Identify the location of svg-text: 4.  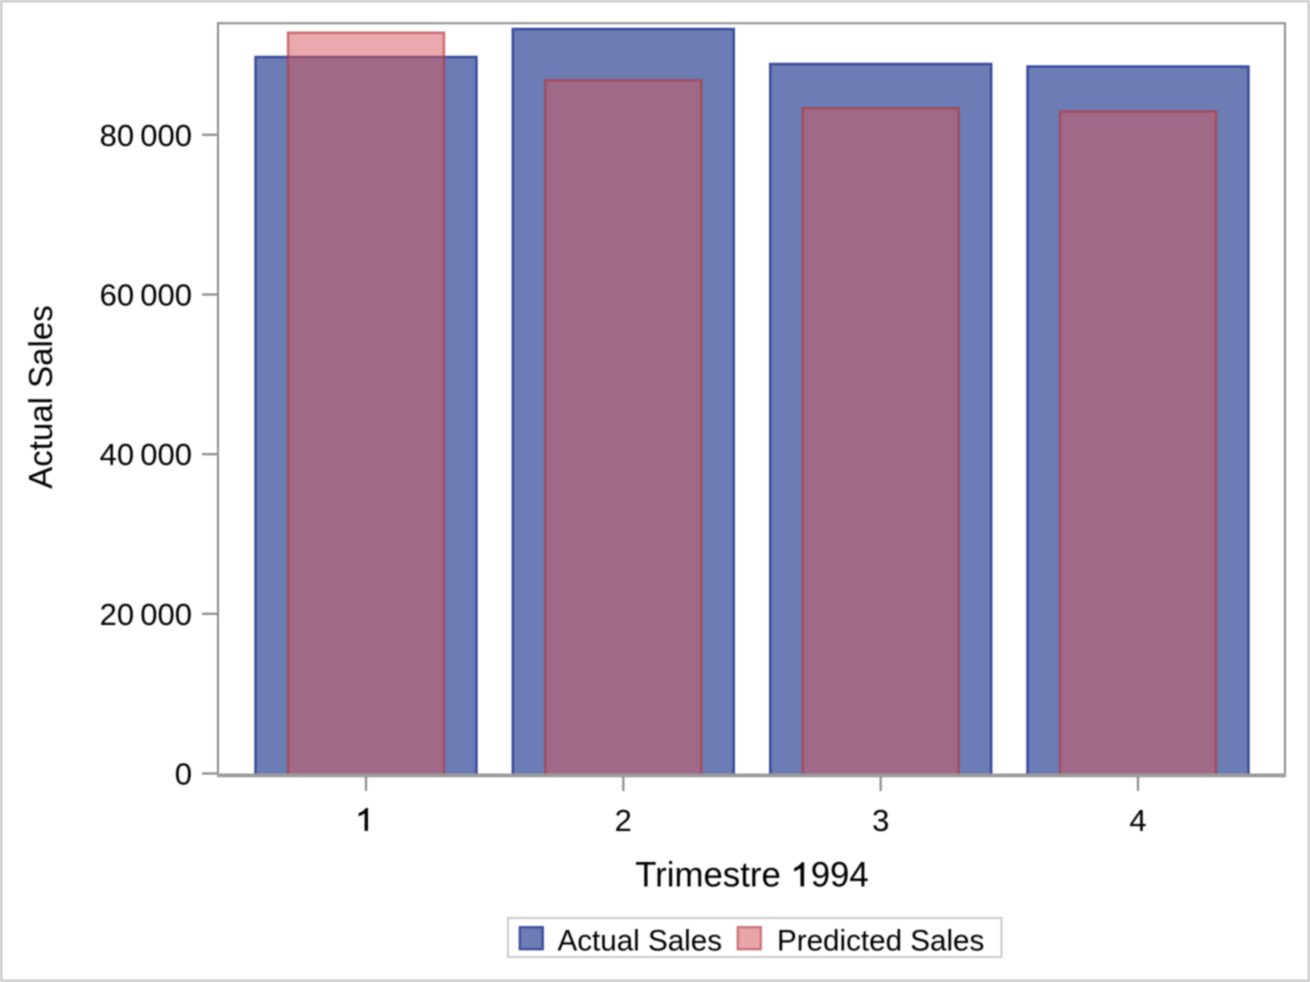
(1137, 820).